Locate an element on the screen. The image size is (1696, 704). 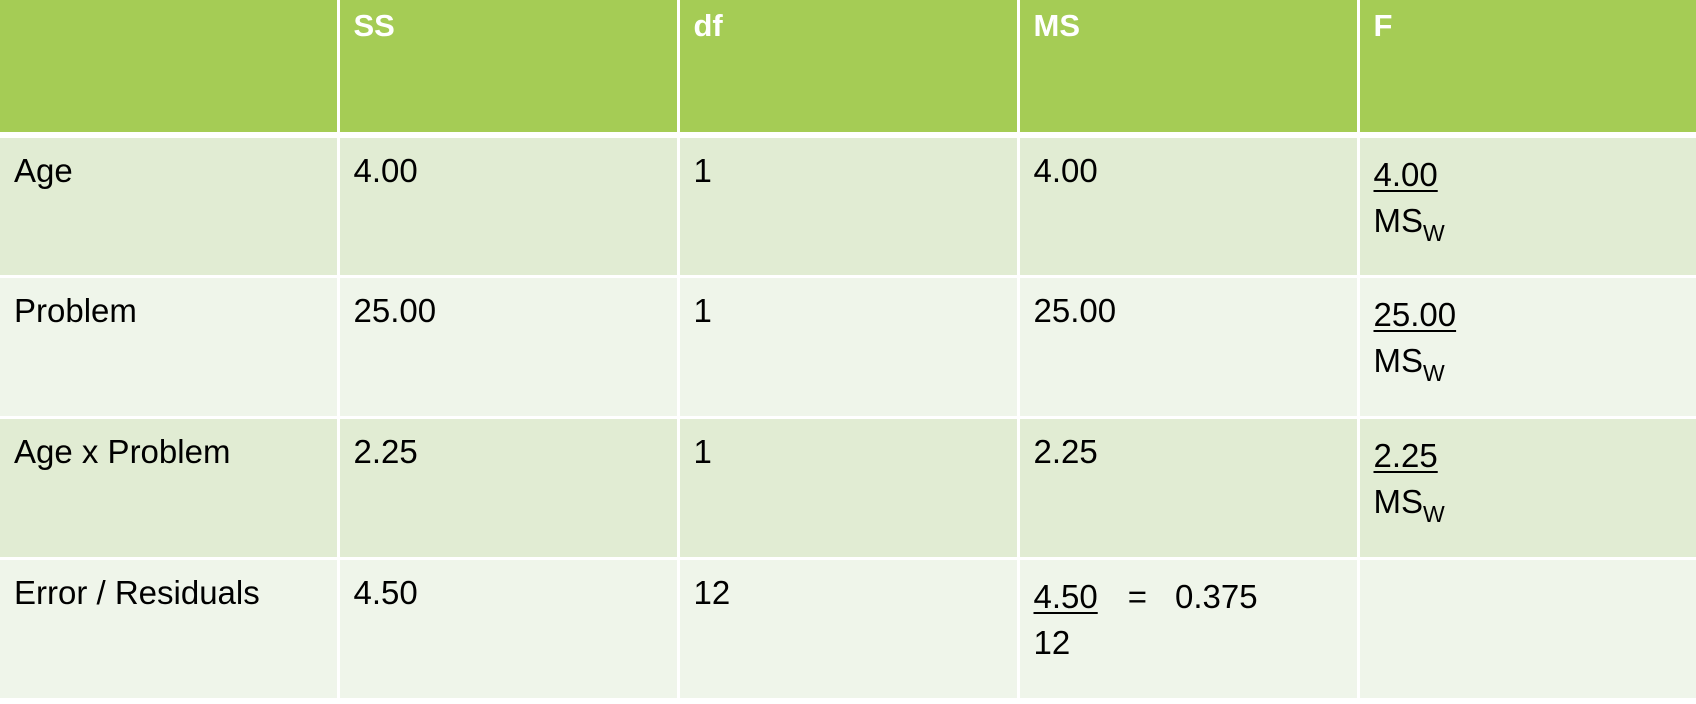
ms-calculation: 4.50 = 0.375 is located at coordinates (1195, 597).